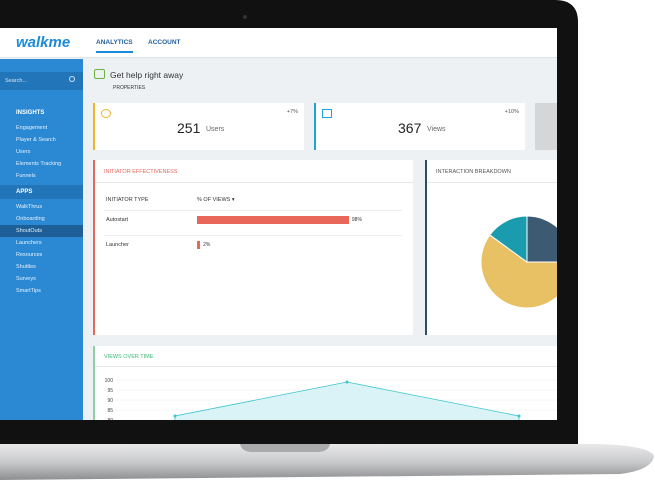 The width and height of the screenshot is (655, 480). What do you see at coordinates (117, 220) in the screenshot?
I see `row-label: Autostart` at bounding box center [117, 220].